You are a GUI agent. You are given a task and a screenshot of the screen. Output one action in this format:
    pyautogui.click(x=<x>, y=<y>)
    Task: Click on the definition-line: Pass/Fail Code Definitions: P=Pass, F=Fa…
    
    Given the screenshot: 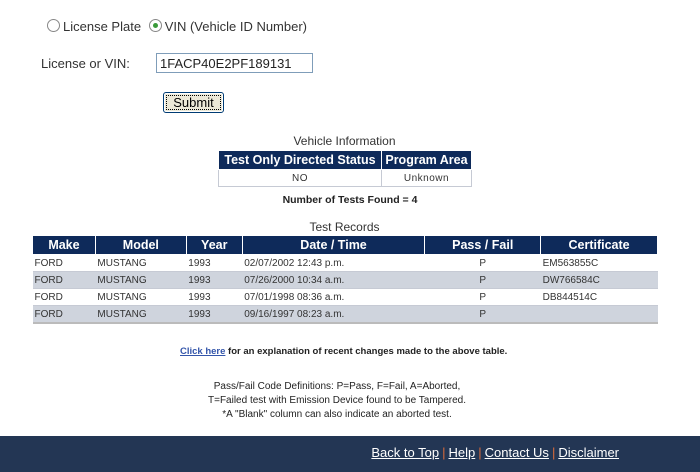 What is the action you would take?
    pyautogui.click(x=337, y=386)
    